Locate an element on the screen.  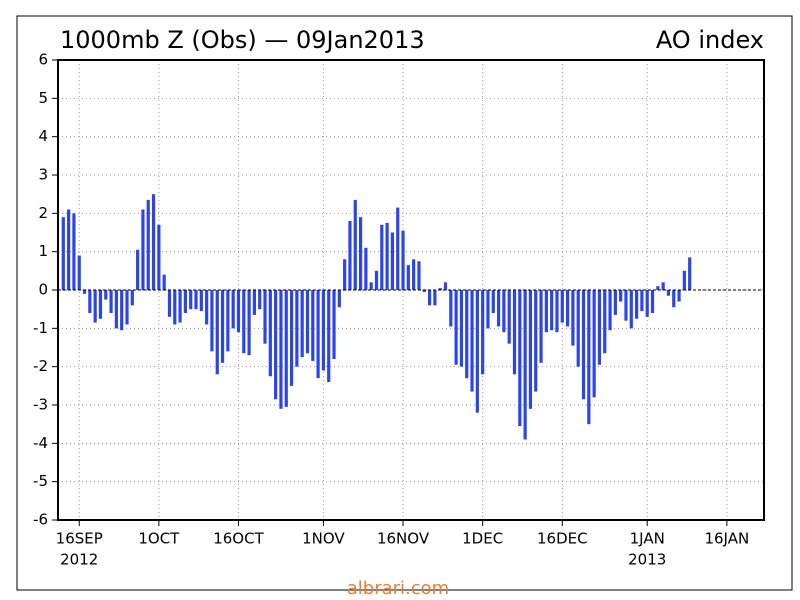
y-tick-label: 2 is located at coordinates (43, 213).